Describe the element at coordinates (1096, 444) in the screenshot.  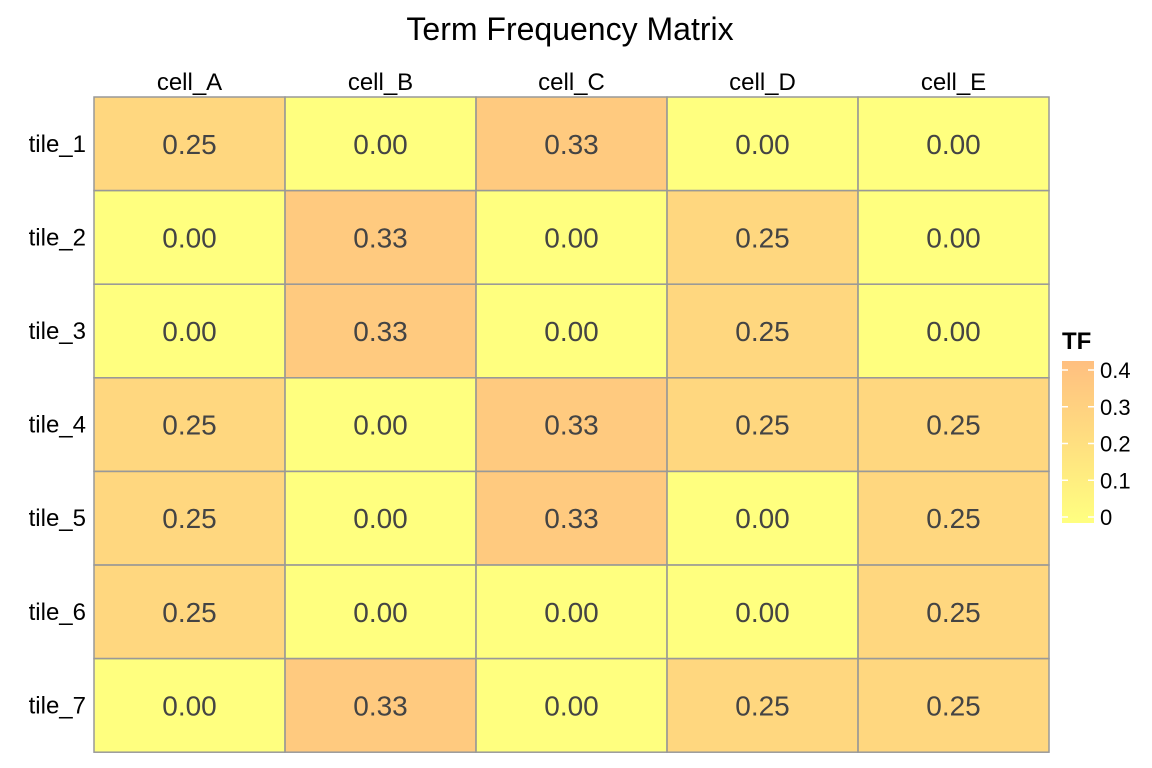
I see `legend-ticks: 0 0.1 0.2 0.3 0.4` at that location.